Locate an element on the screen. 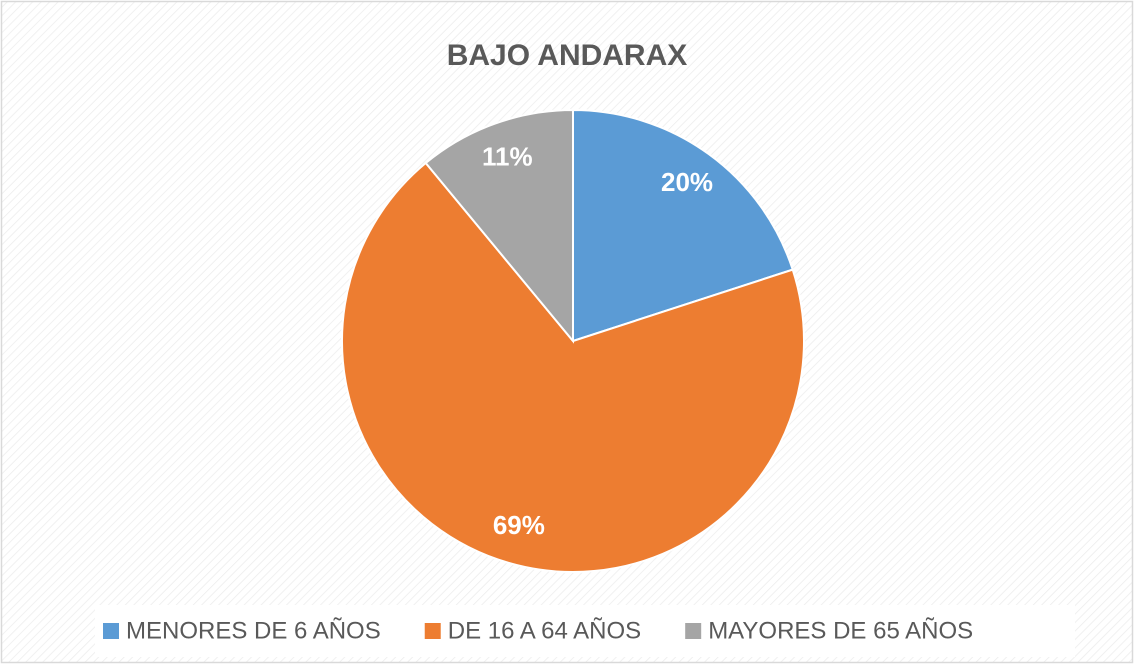 The width and height of the screenshot is (1134, 664). legend-label: MENORES DE 6 AÑOS is located at coordinates (253, 630).